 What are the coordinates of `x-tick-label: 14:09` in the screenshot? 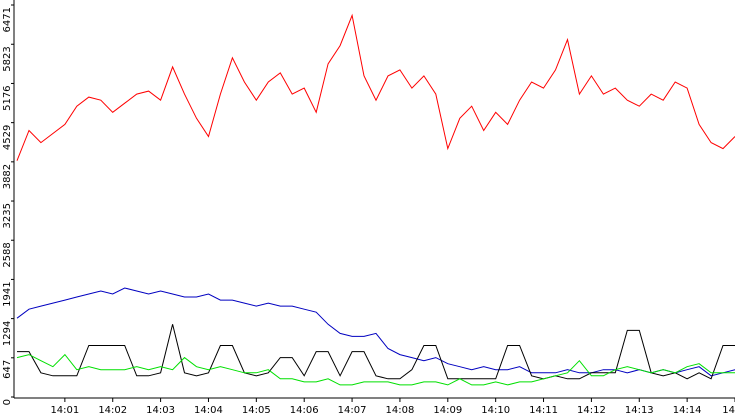 It's located at (447, 410).